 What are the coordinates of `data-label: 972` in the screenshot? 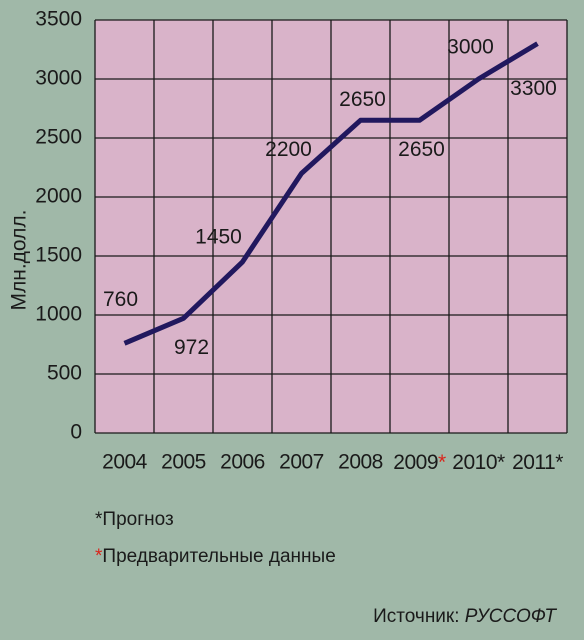 It's located at (191, 347).